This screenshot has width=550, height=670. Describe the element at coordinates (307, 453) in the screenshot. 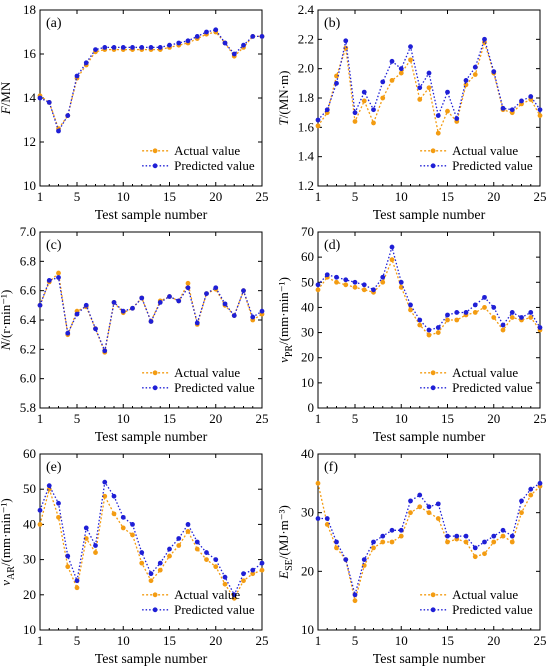

I see `y-tick-label: 40` at that location.